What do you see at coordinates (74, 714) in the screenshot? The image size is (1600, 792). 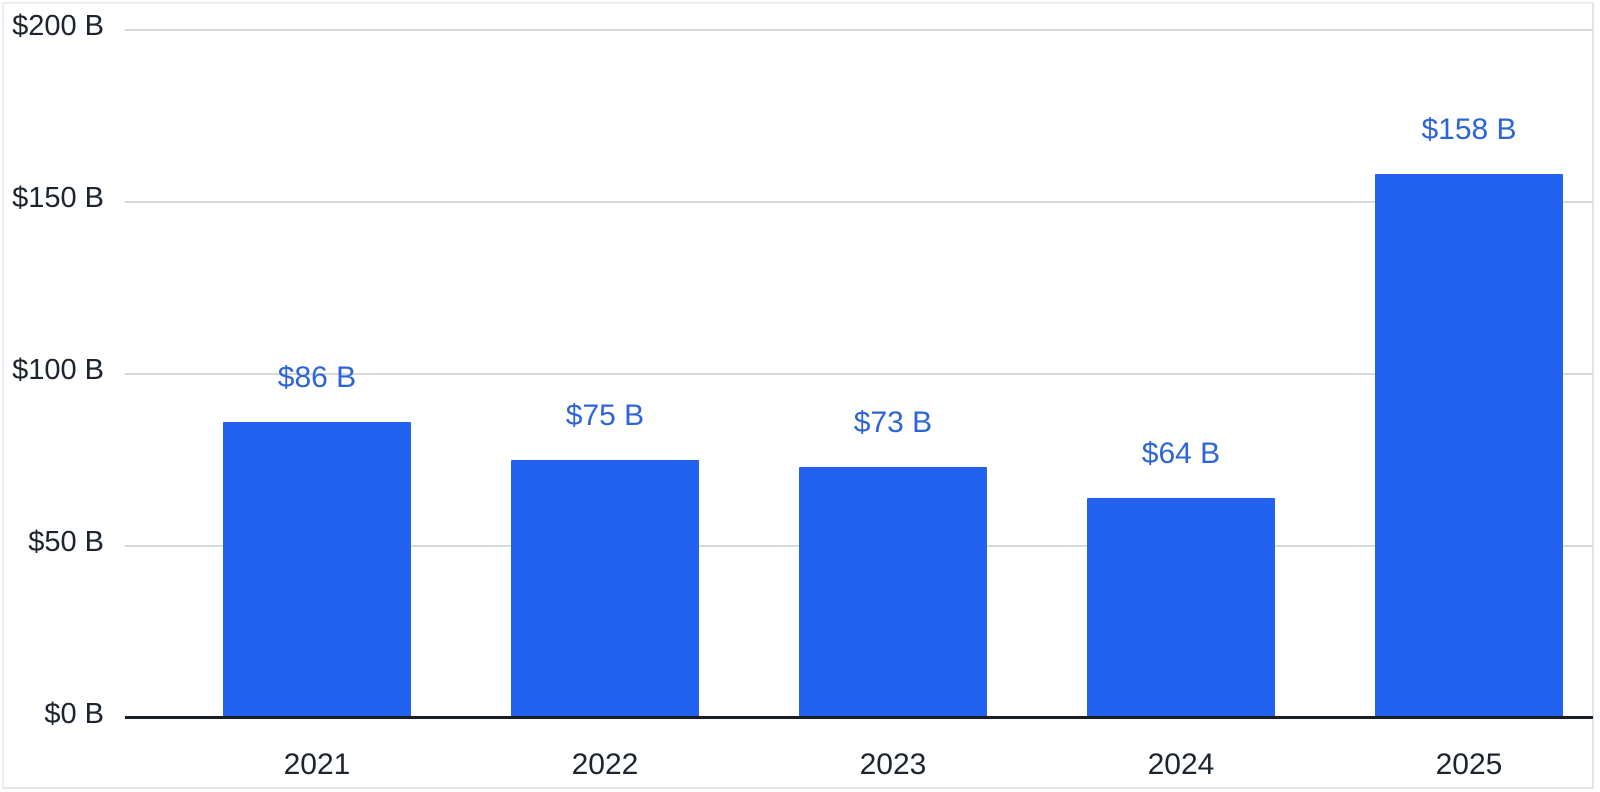 I see `y-axis-tick-label: $0 B` at bounding box center [74, 714].